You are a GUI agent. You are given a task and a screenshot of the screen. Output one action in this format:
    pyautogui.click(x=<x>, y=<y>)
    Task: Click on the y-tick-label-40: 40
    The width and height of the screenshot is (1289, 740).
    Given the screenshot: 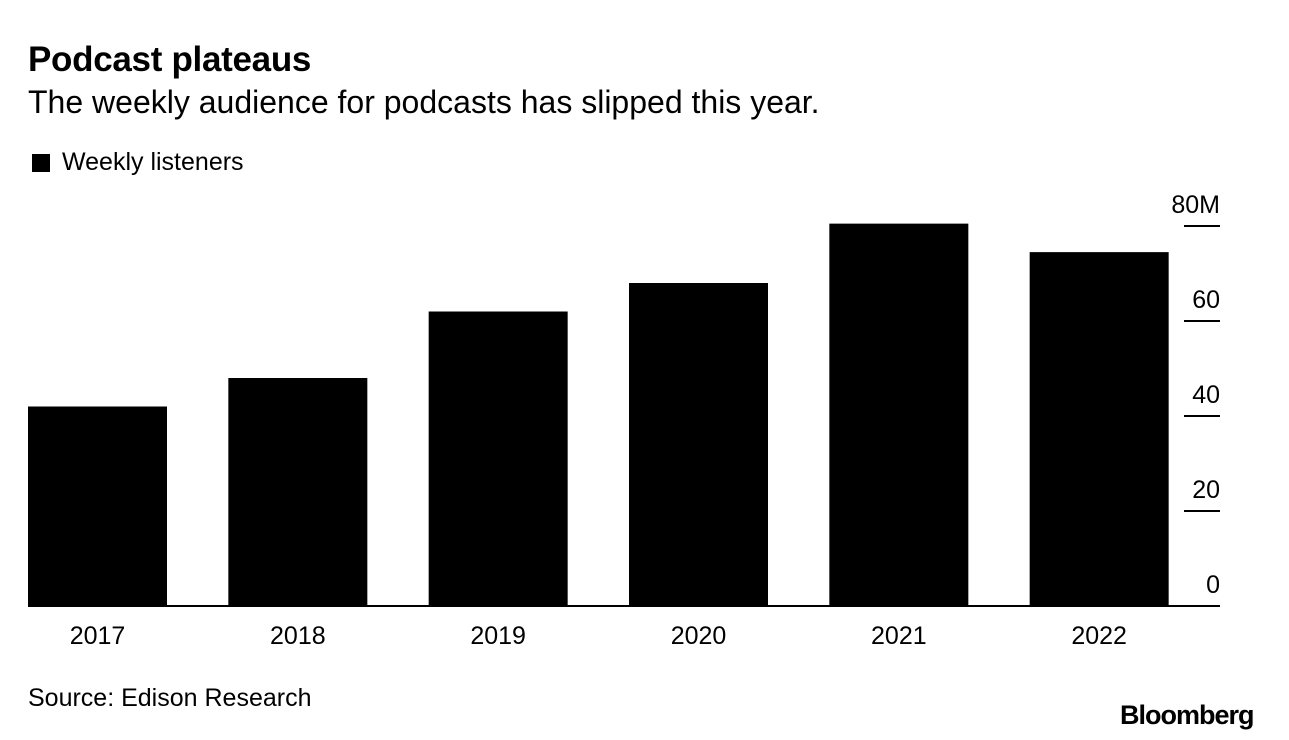 What is the action you would take?
    pyautogui.click(x=1206, y=395)
    